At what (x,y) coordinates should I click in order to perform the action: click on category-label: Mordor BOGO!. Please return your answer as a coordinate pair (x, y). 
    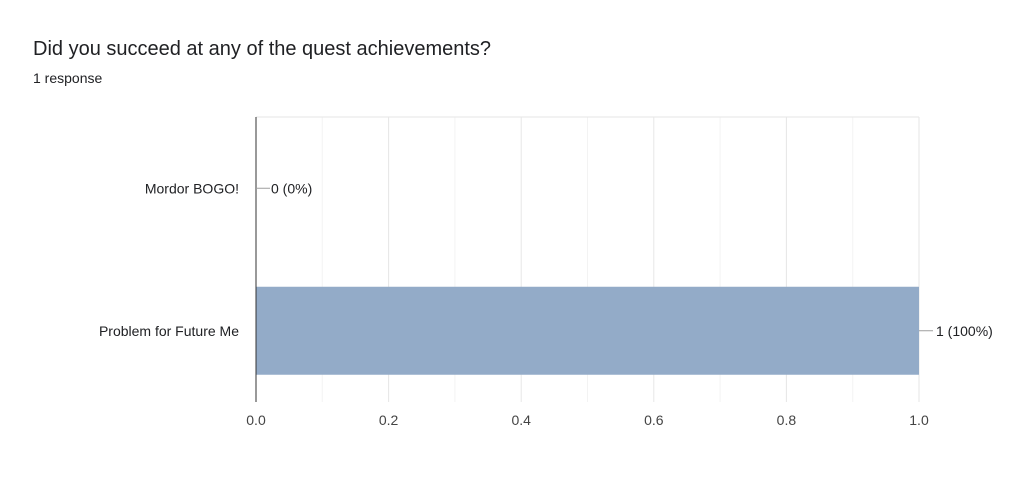
    Looking at the image, I should click on (192, 188).